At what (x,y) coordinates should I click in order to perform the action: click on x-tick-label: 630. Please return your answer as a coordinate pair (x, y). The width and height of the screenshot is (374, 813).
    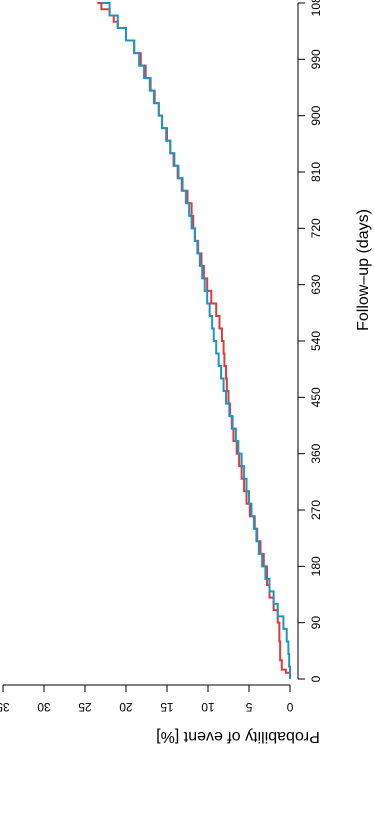
    Looking at the image, I should click on (316, 284).